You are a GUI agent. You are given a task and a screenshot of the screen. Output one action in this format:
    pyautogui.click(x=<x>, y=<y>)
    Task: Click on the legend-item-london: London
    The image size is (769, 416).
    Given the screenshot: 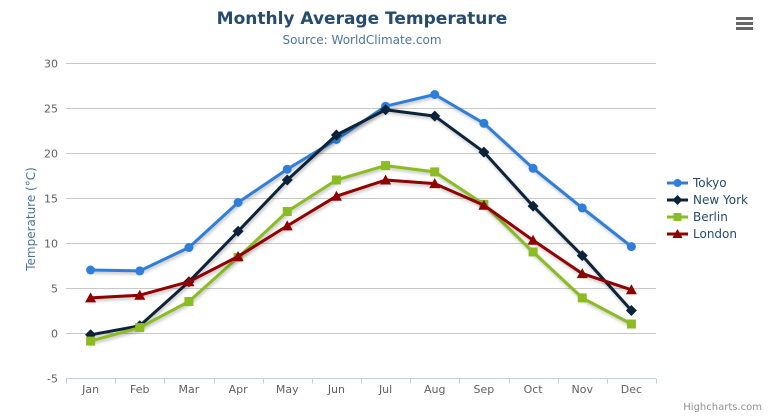 What is the action you would take?
    pyautogui.click(x=707, y=234)
    